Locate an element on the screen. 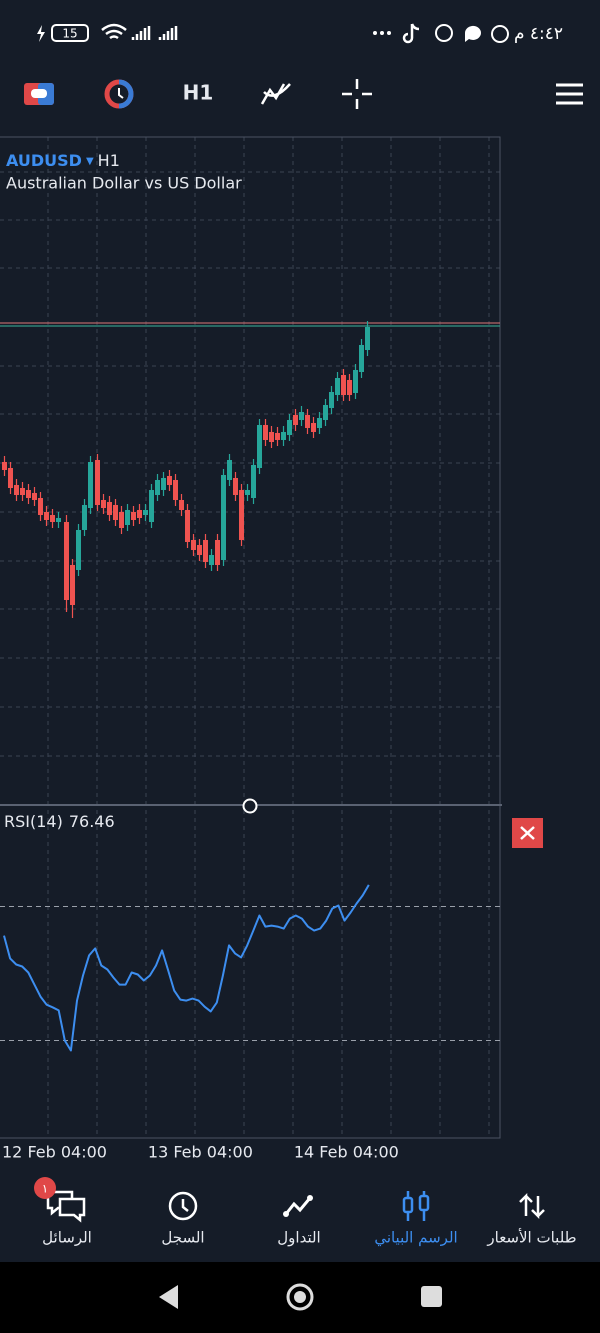 This screenshot has width=600, height=1333. toolbar: H1 is located at coordinates (303, 94).